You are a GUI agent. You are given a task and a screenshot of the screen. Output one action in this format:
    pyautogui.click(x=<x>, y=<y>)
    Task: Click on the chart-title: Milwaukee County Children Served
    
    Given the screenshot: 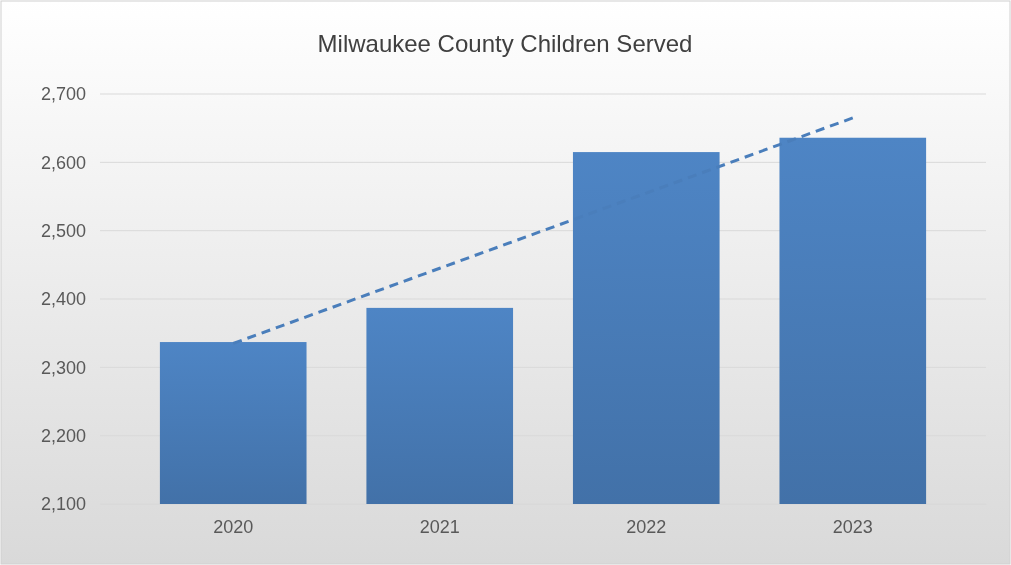 What is the action you would take?
    pyautogui.click(x=505, y=43)
    